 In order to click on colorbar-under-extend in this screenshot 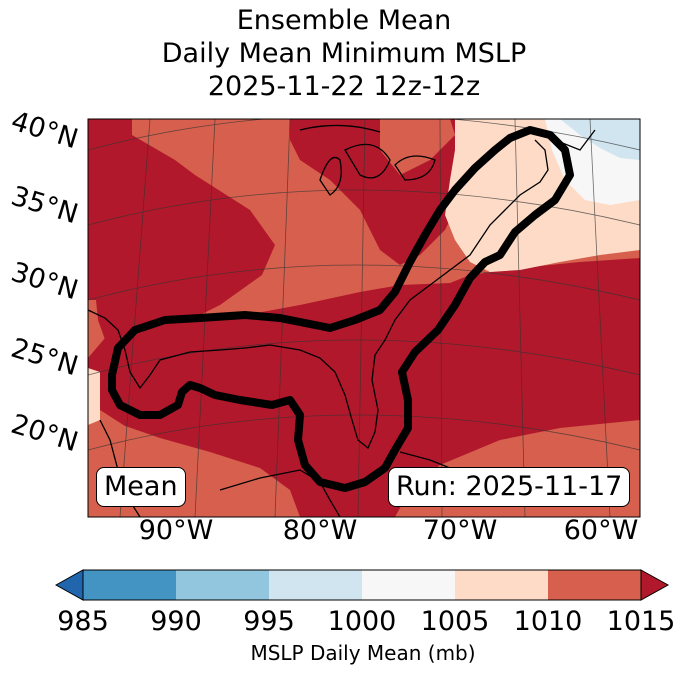, I will do `click(69, 585)`.